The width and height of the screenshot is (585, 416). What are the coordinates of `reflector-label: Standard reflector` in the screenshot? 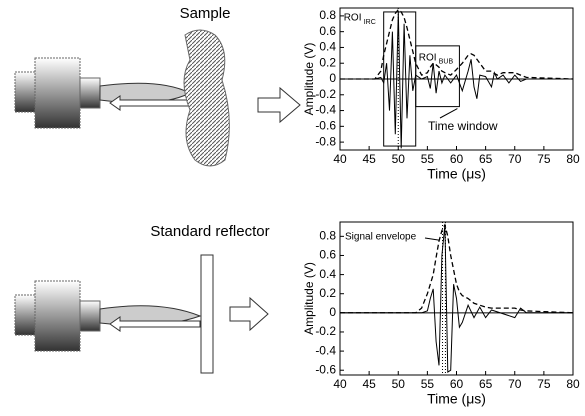 It's located at (209, 231).